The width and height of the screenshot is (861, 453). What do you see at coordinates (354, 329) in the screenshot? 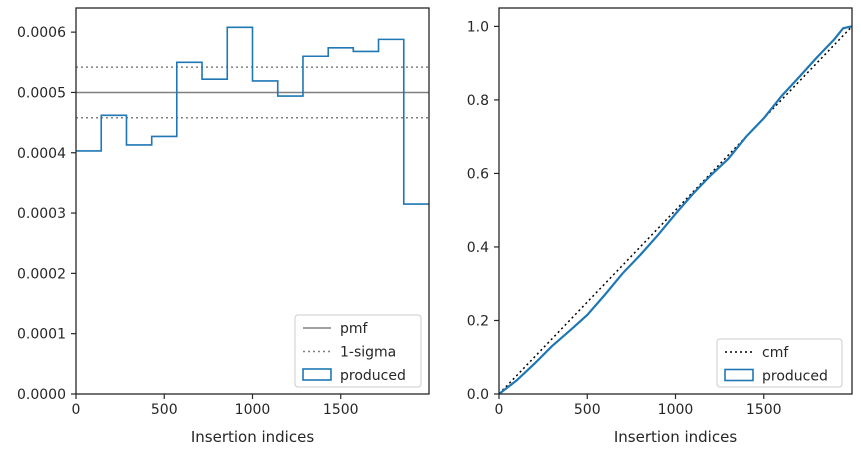
I see `legend-label-pmf: pmf` at bounding box center [354, 329].